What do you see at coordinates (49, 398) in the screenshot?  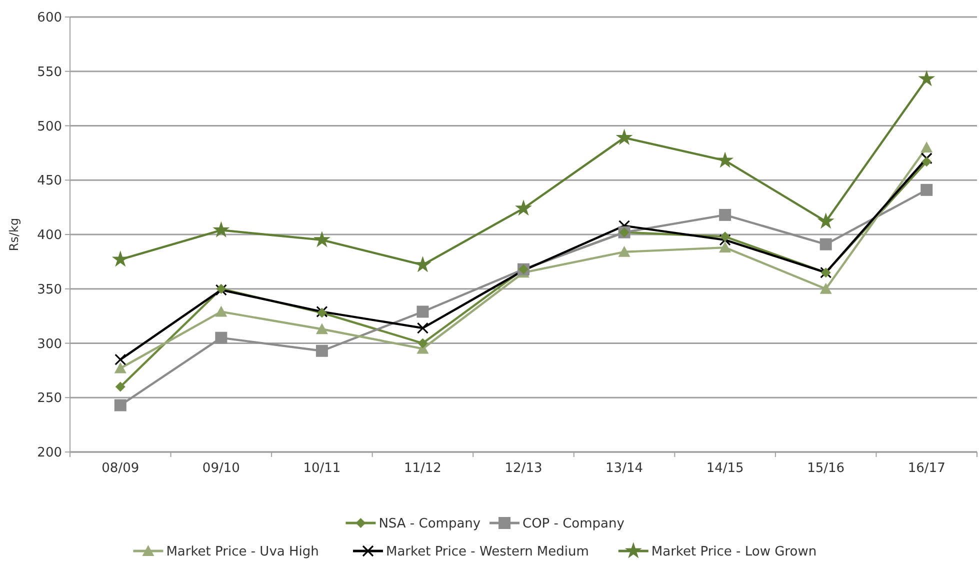 I see `y-tick-label: 250` at bounding box center [49, 398].